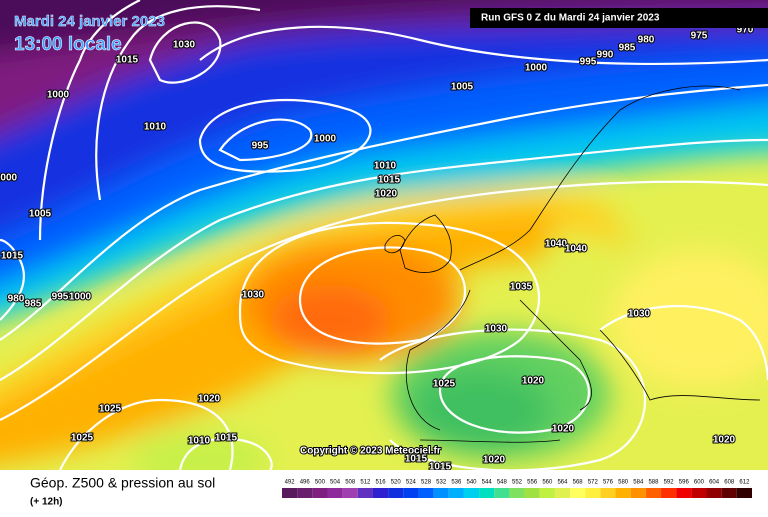 This screenshot has height=517, width=768. Describe the element at coordinates (335, 483) in the screenshot. I see `scale-label: 504` at that location.